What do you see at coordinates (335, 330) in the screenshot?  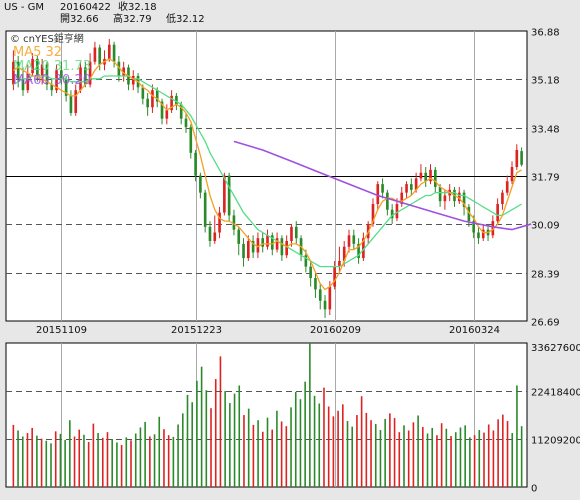 I see `x-tick-label: 20160209` at bounding box center [335, 330].